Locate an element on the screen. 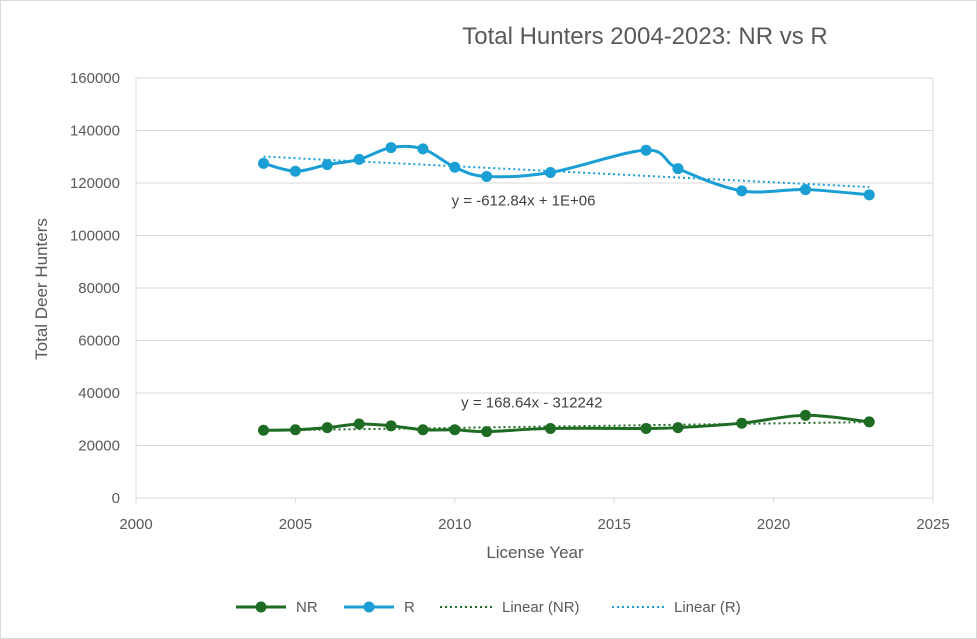  trendline-equation-nr: y = 168.64x - 312242 is located at coordinates (531, 402).